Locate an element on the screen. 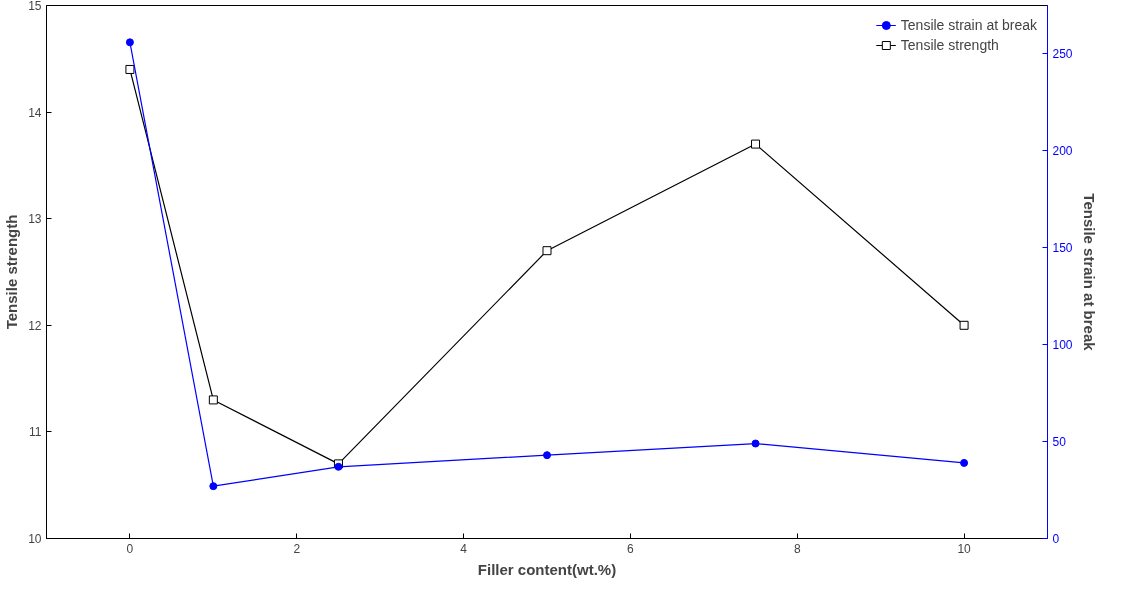 The image size is (1137, 595). x-axis-title: Filler content(wt.%) is located at coordinates (547, 569).